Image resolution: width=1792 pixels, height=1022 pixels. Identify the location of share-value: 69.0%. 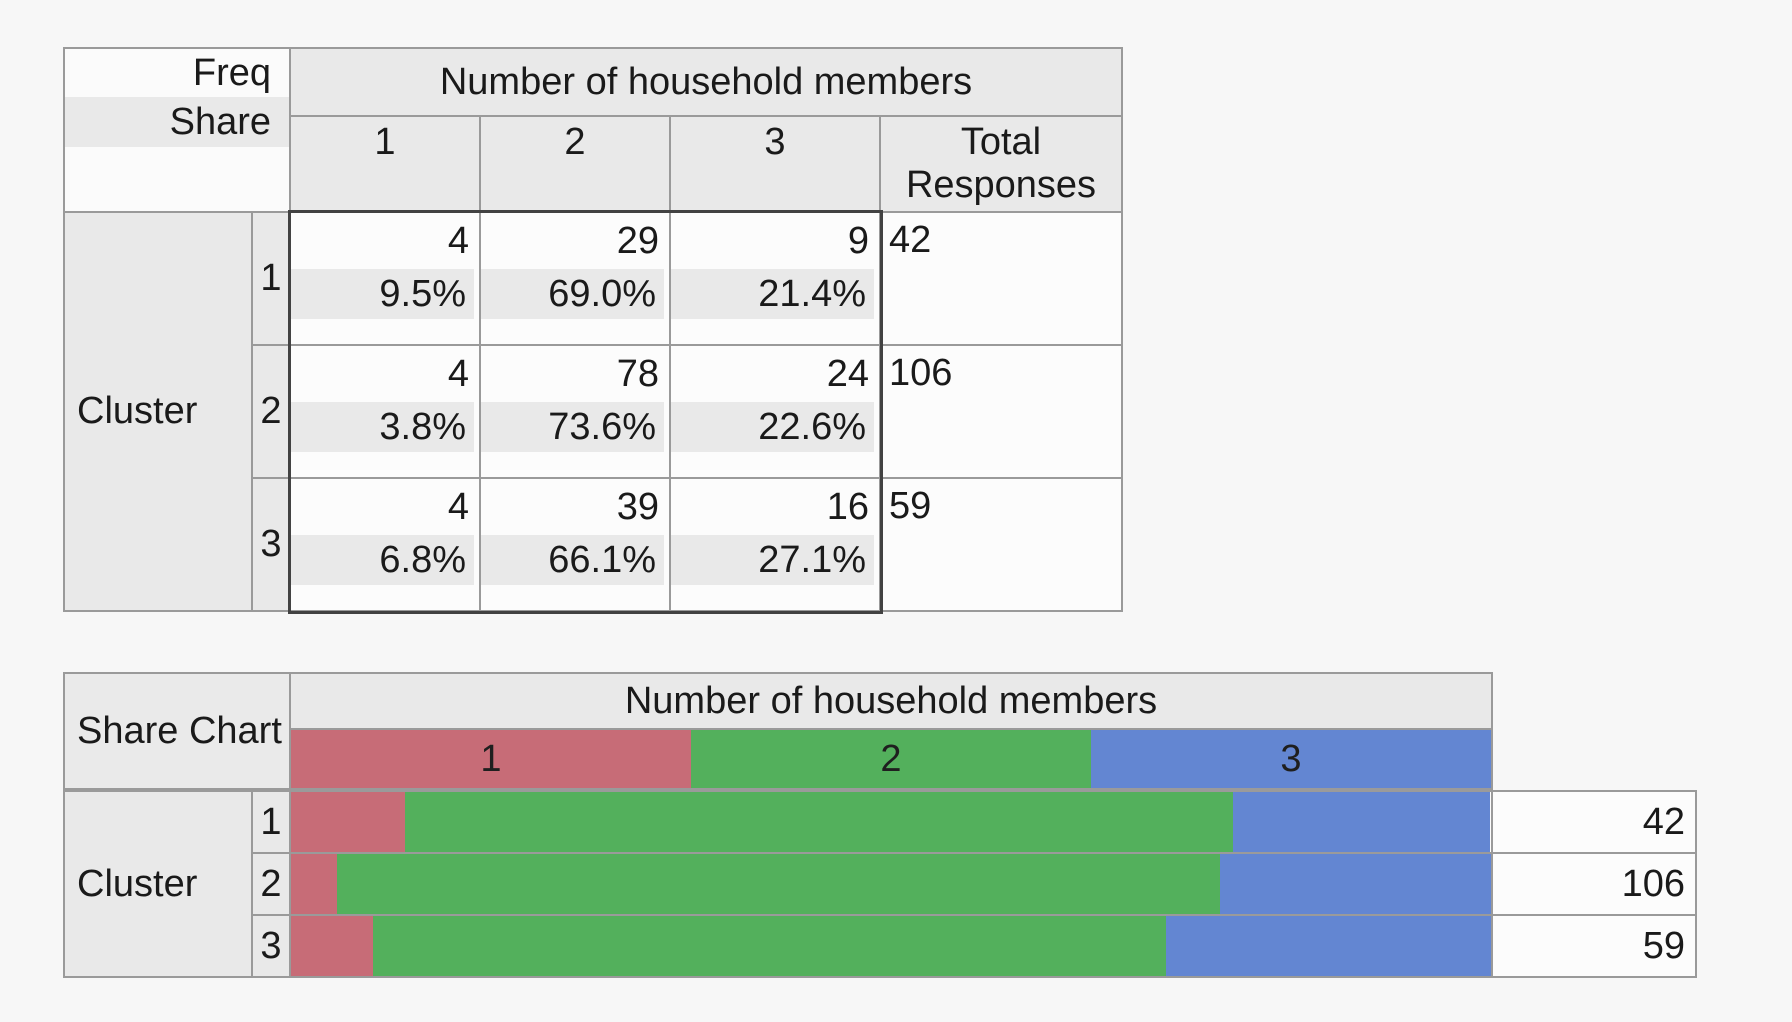
(572, 294).